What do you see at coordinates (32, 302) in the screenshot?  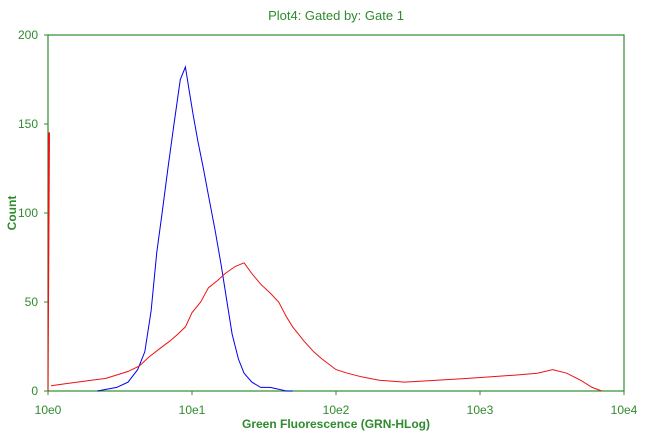 I see `y-tick-label: 50` at bounding box center [32, 302].